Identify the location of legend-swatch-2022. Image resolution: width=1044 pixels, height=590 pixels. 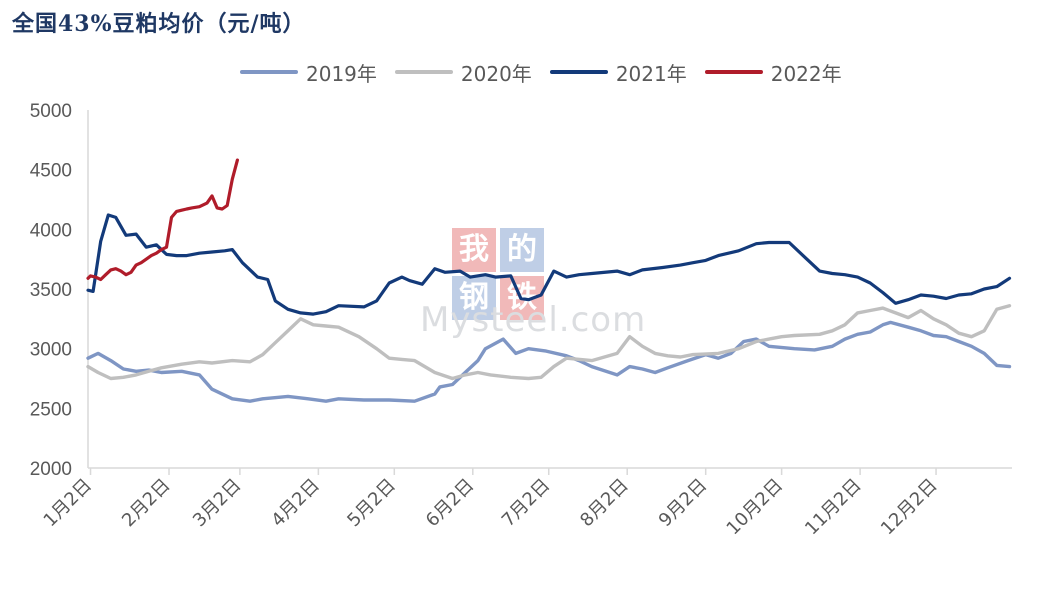
(733, 72).